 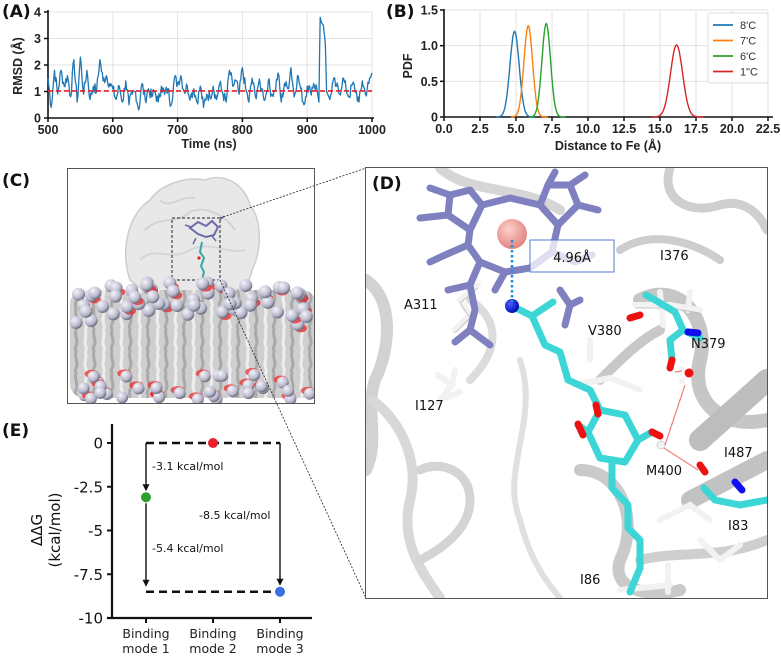 What do you see at coordinates (234, 515) in the screenshot?
I see `energy-annotation: -8.5 kcal/mol` at bounding box center [234, 515].